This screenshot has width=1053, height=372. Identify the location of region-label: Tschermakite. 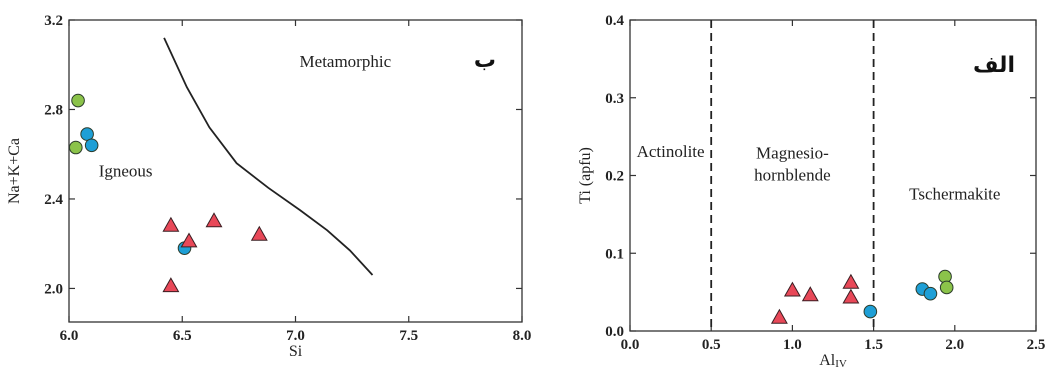
(954, 194).